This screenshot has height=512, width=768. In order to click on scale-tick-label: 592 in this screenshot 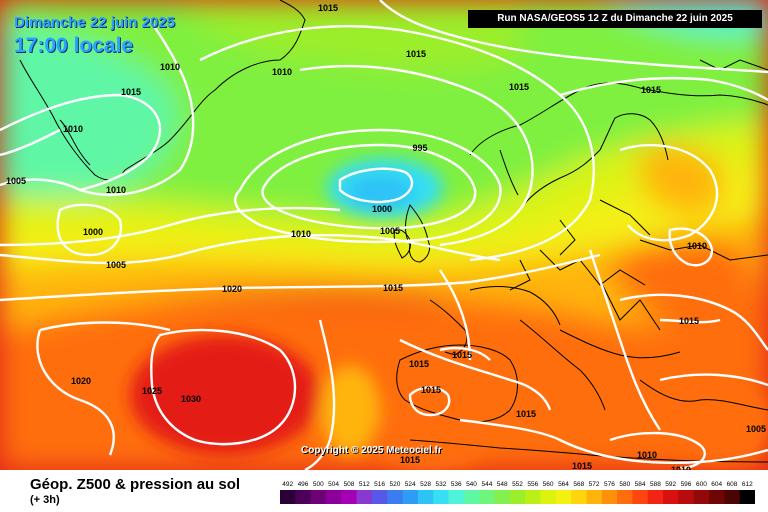, I will do `click(670, 484)`.